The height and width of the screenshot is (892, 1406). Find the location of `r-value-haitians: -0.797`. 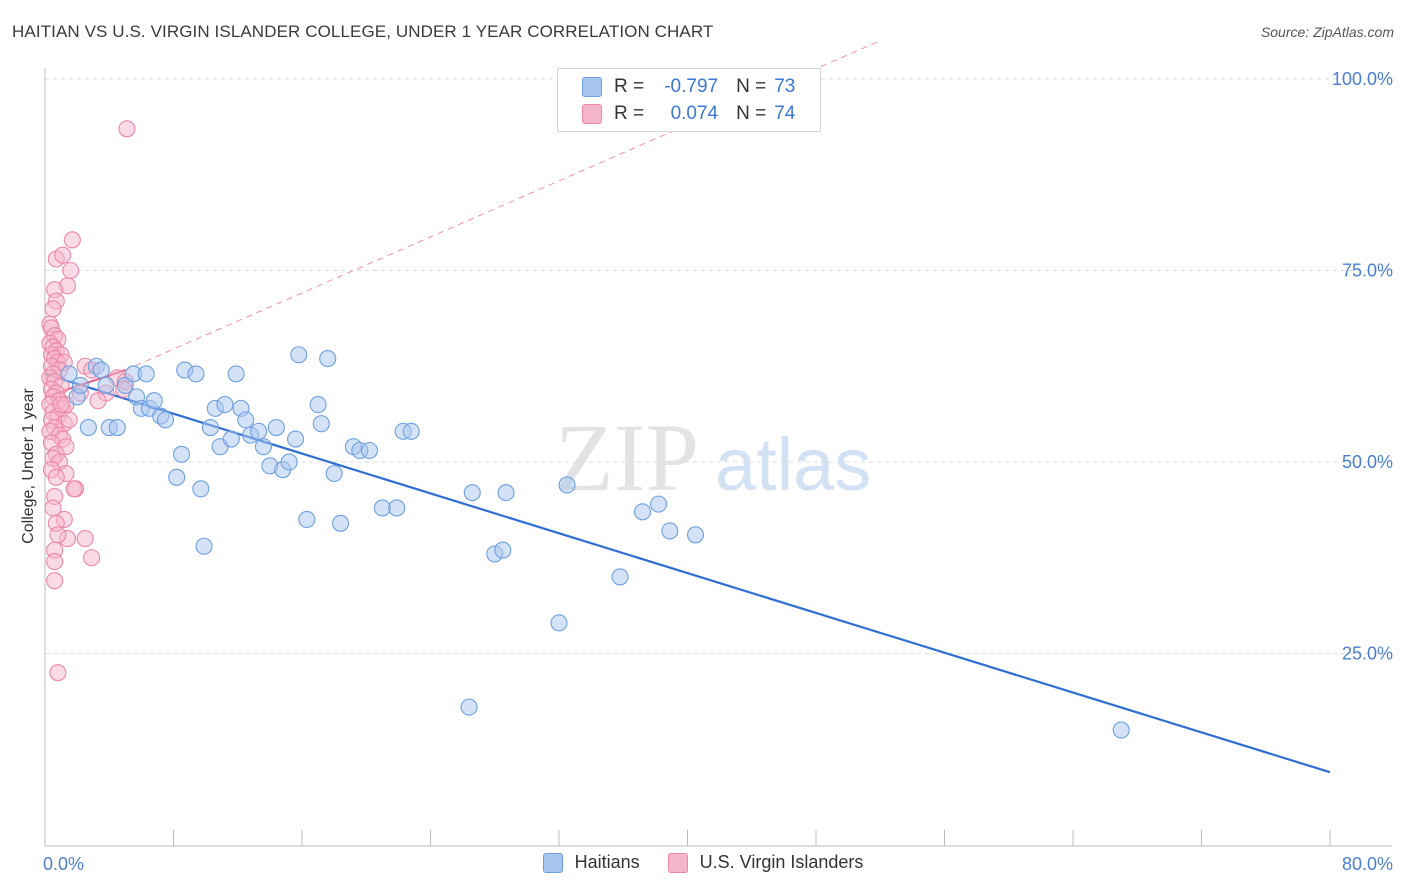

r-value-haitians: -0.797 is located at coordinates (691, 86).